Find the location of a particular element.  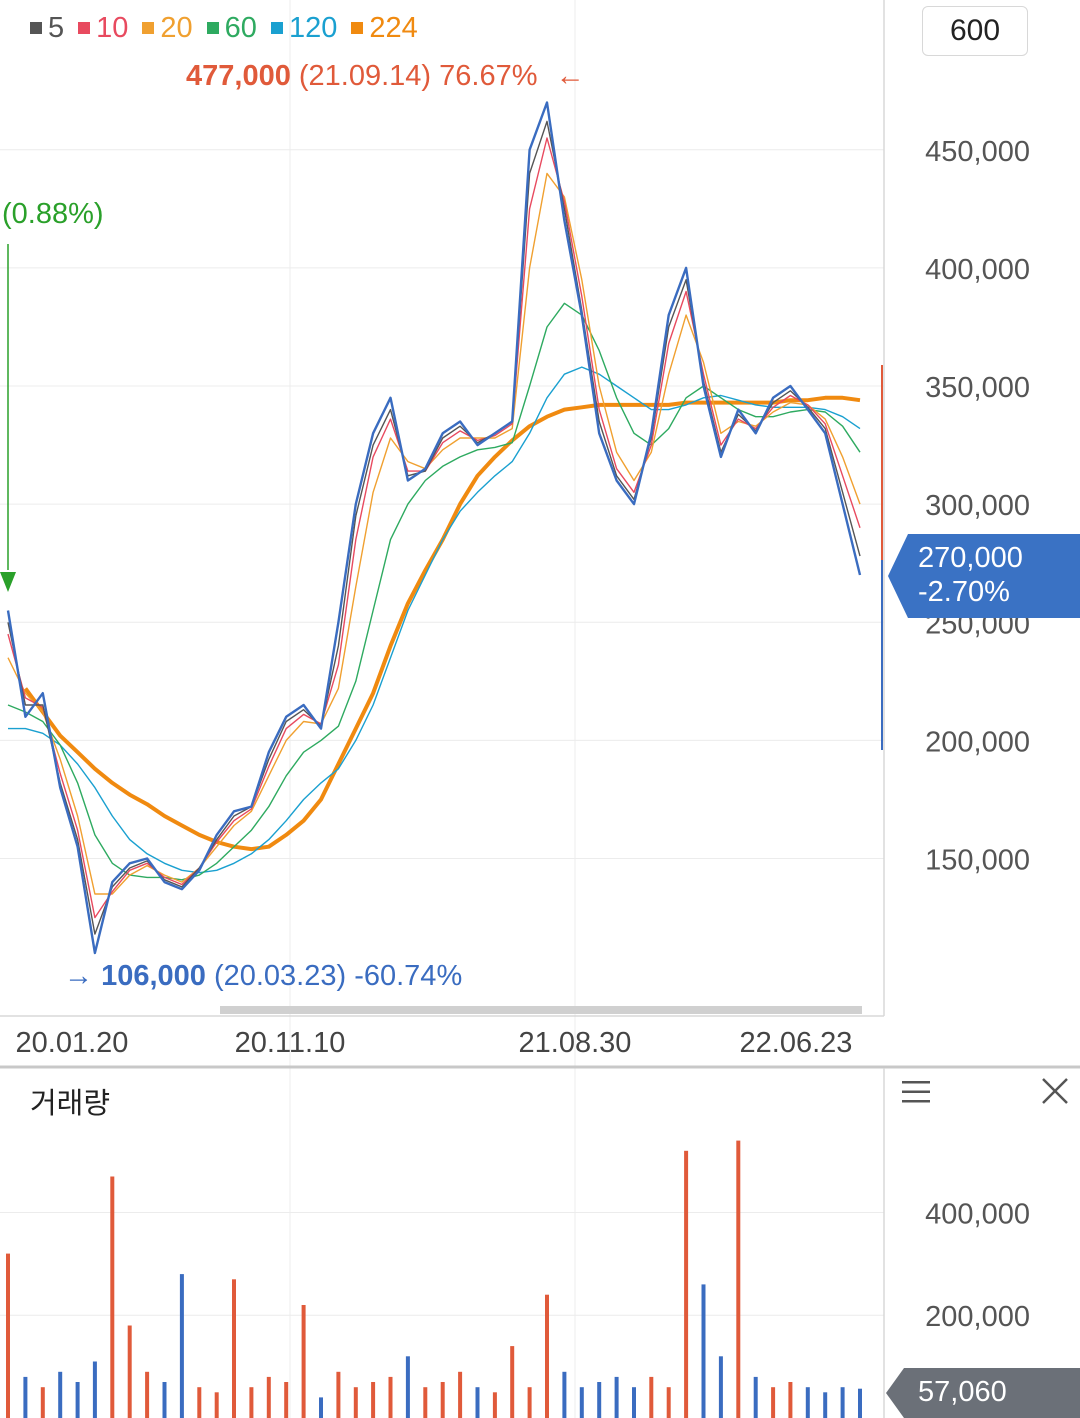

high-annotation: 477,000 (21.09.14) 76.67% ← is located at coordinates (385, 76).